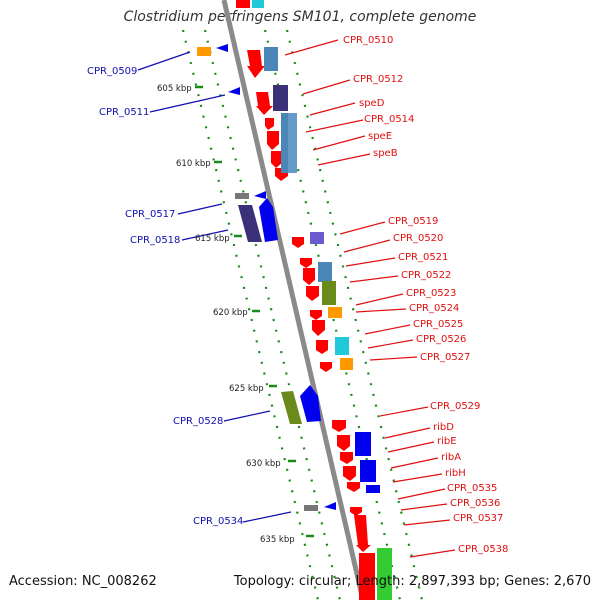 This screenshot has height=600, width=600. Describe the element at coordinates (368, 40) in the screenshot. I see `label-cpr0510: CPR_0510` at that location.